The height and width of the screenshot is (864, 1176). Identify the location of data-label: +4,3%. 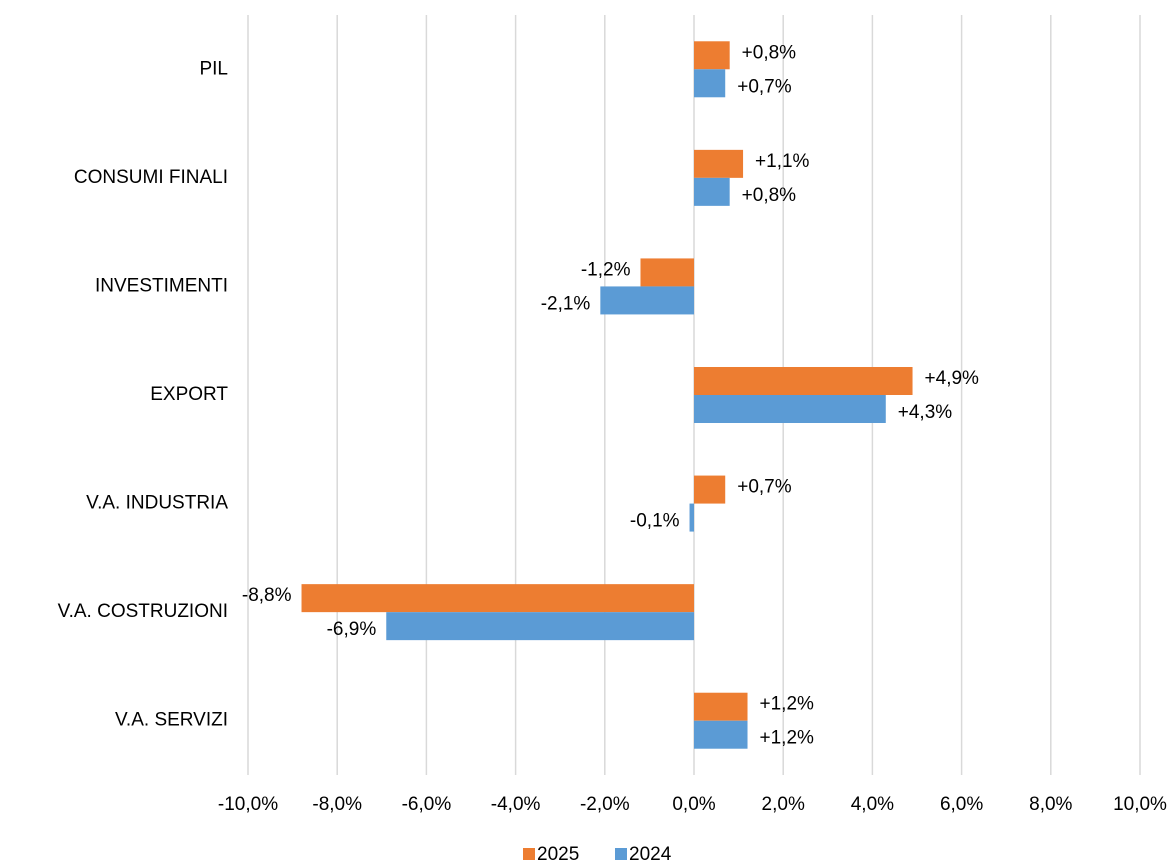
(925, 412).